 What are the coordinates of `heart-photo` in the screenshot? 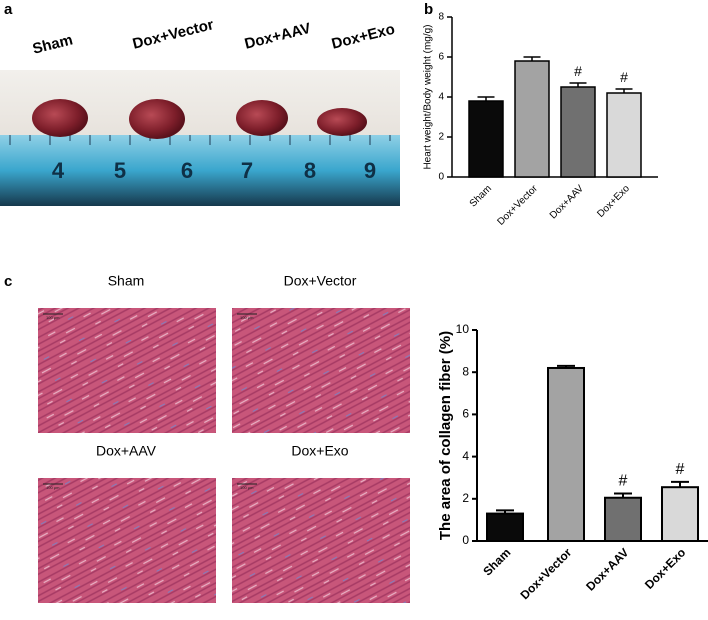 It's located at (200, 138).